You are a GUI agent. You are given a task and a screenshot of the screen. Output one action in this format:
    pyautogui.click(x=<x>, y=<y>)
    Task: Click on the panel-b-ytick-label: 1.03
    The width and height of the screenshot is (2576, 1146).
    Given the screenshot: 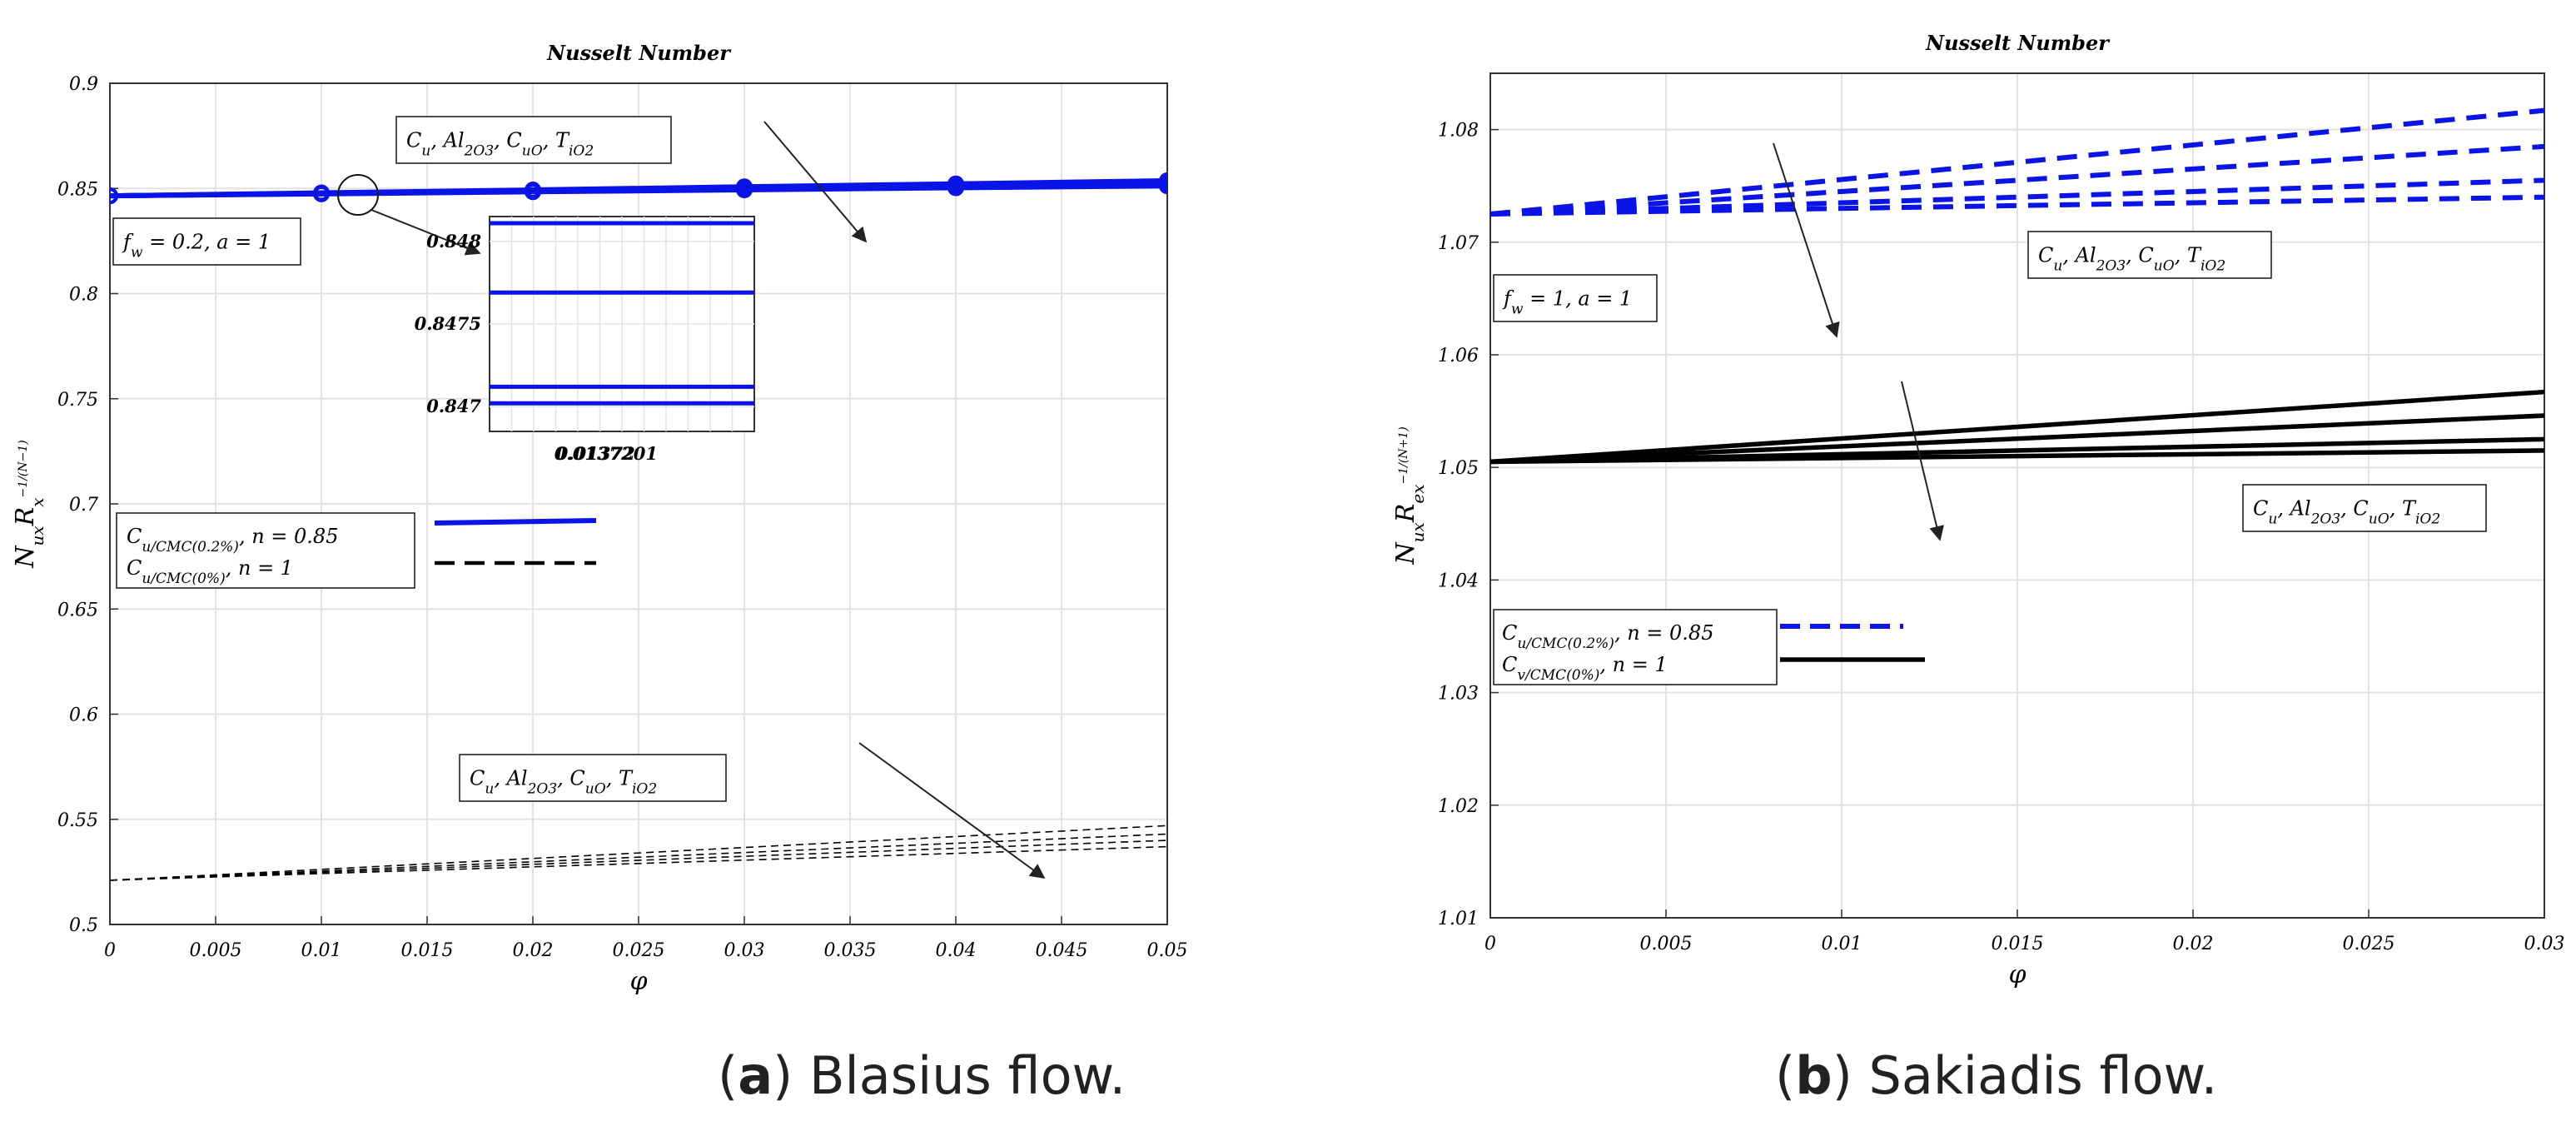 What is the action you would take?
    pyautogui.click(x=1458, y=695)
    